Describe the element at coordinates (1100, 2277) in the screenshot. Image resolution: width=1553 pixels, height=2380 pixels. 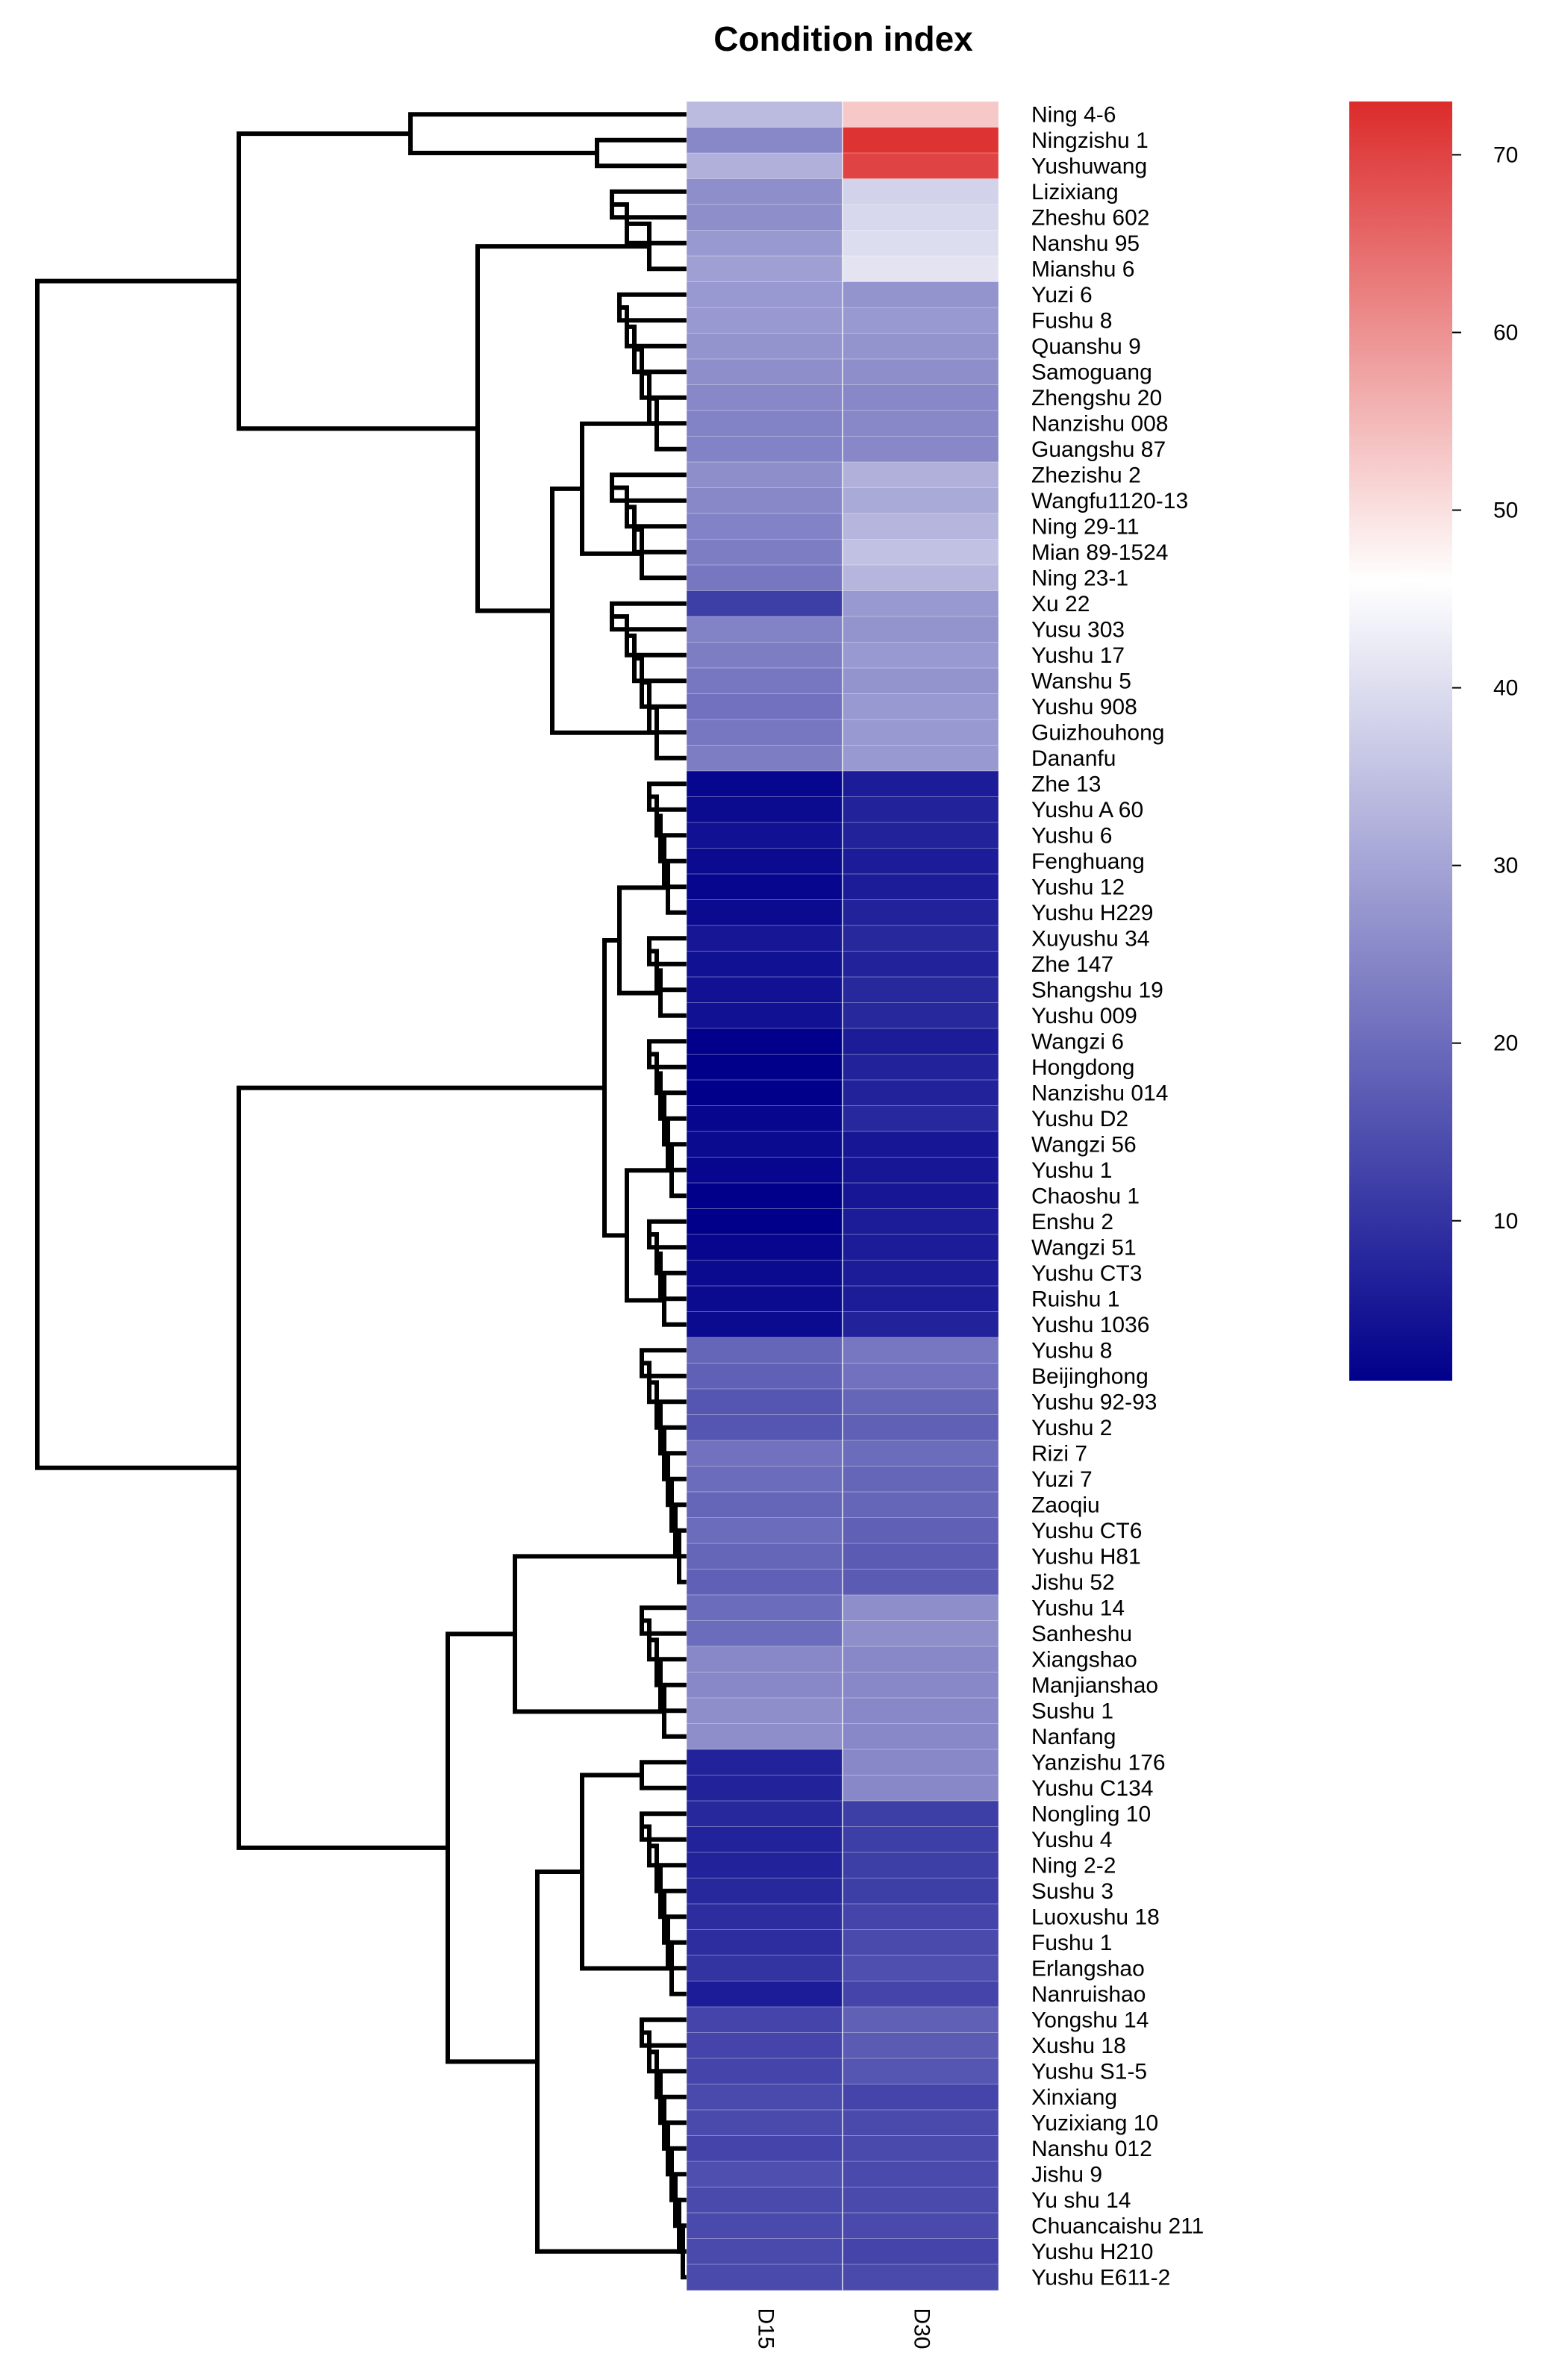
I see `row-label: Yushu E611-2` at that location.